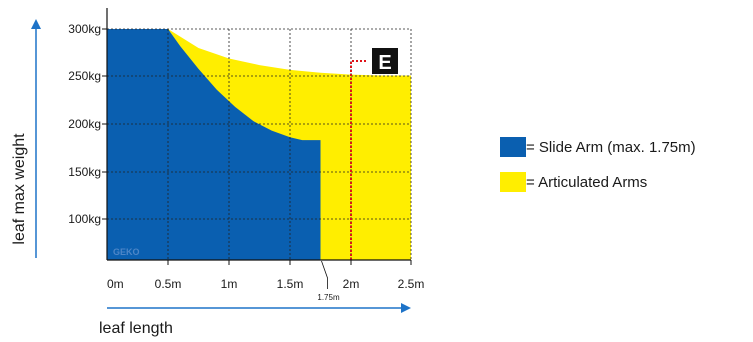 This screenshot has height=342, width=753. Describe the element at coordinates (84, 124) in the screenshot. I see `y-tick-label: 200kg` at that location.